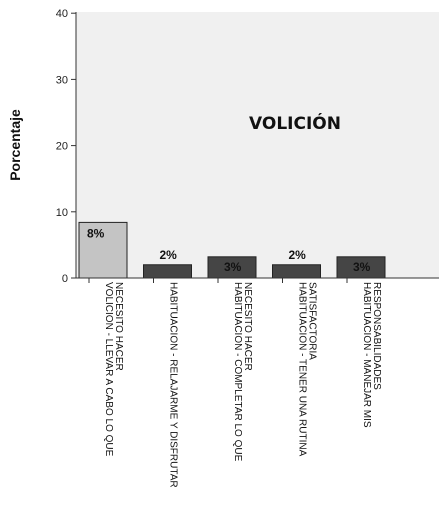  I want to click on data-label-3: 3%, so click(233, 267).